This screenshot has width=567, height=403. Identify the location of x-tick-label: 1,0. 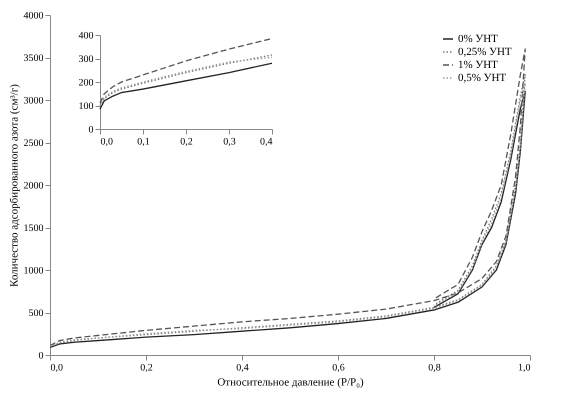
(524, 368).